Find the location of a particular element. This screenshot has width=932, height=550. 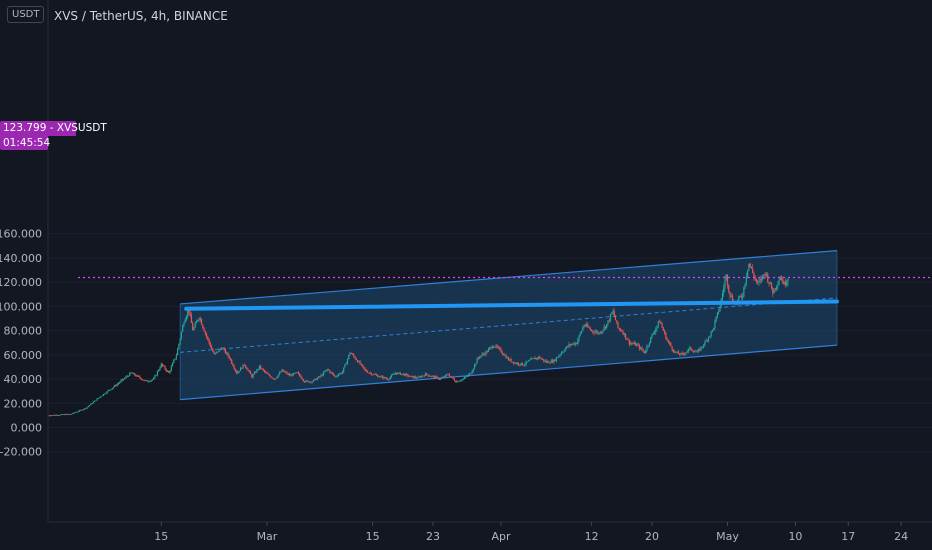

trendline is located at coordinates (511, 305).